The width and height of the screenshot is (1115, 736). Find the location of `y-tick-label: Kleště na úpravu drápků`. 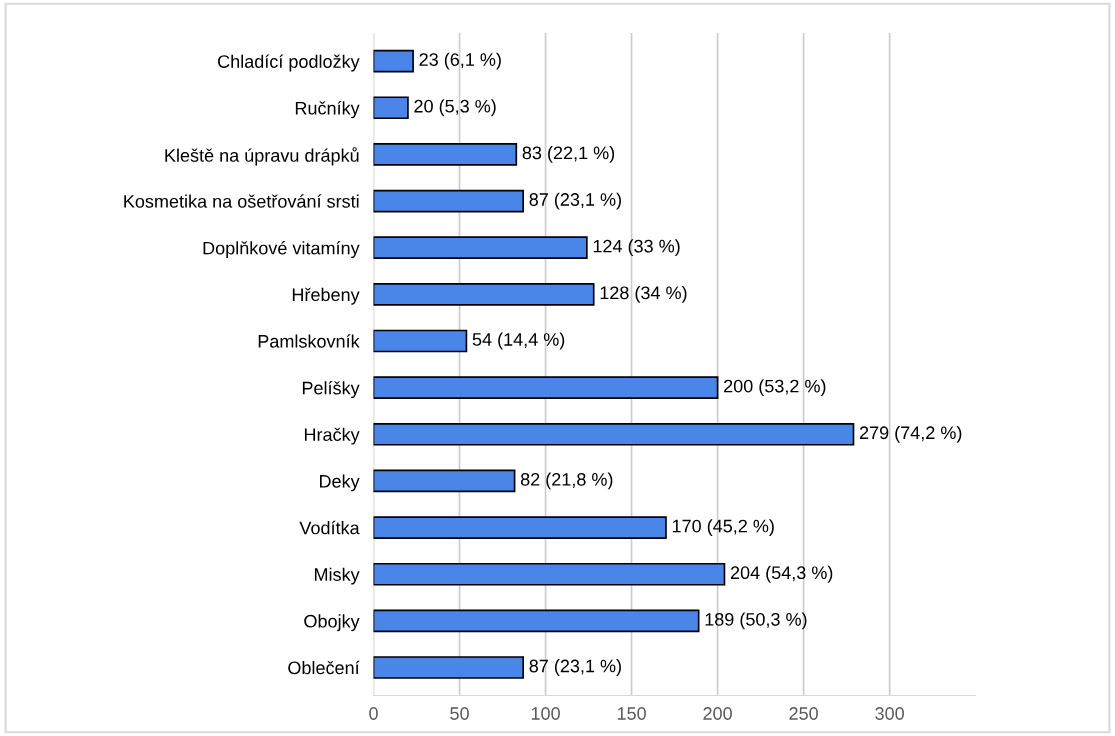

y-tick-label: Kleště na úpravu drápků is located at coordinates (262, 156).